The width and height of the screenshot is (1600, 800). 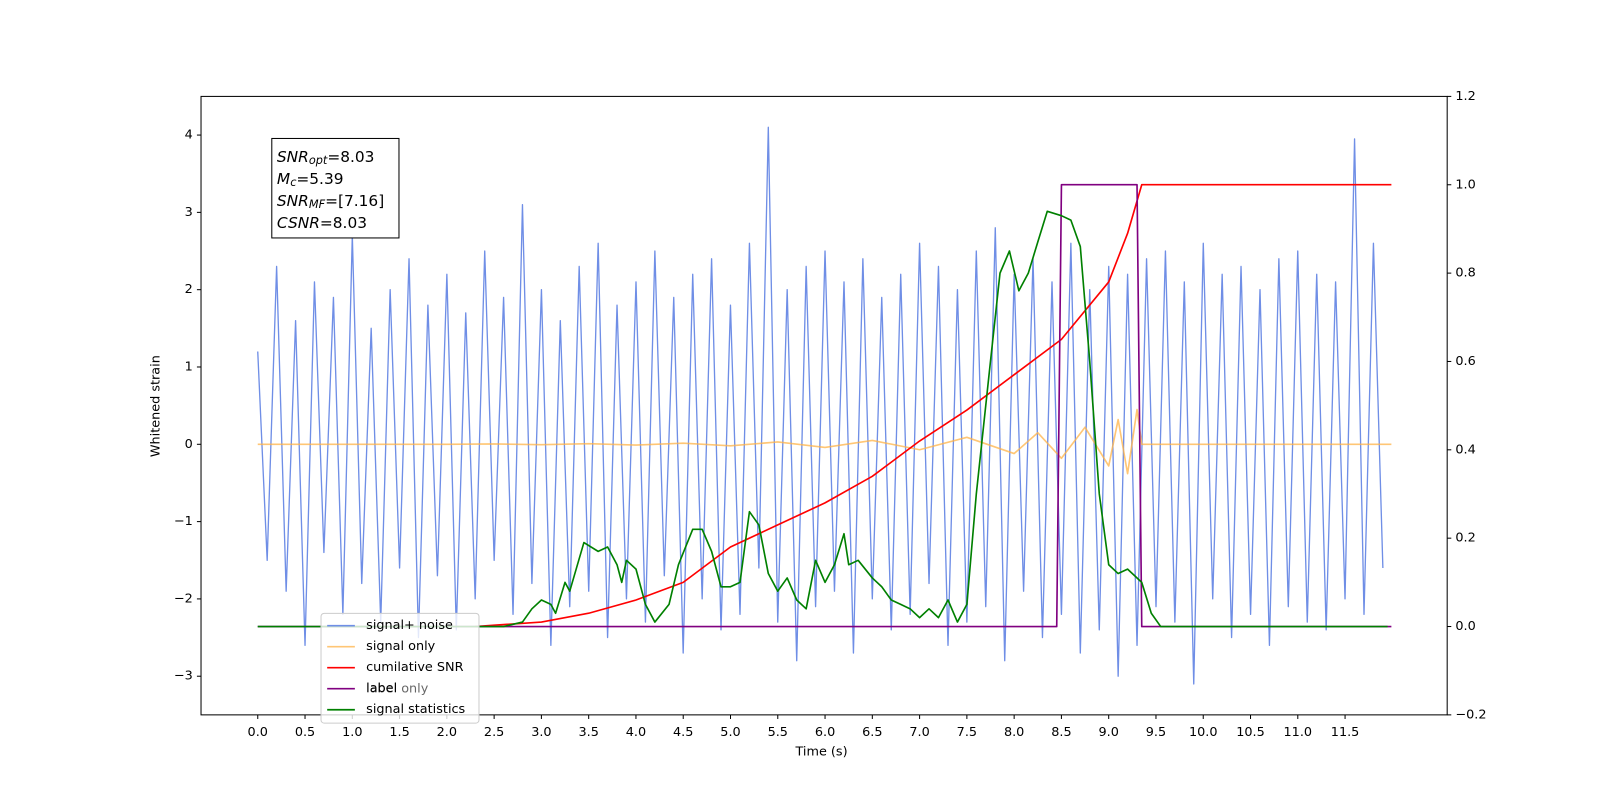 I want to click on y-tick-label: 2, so click(x=189, y=289).